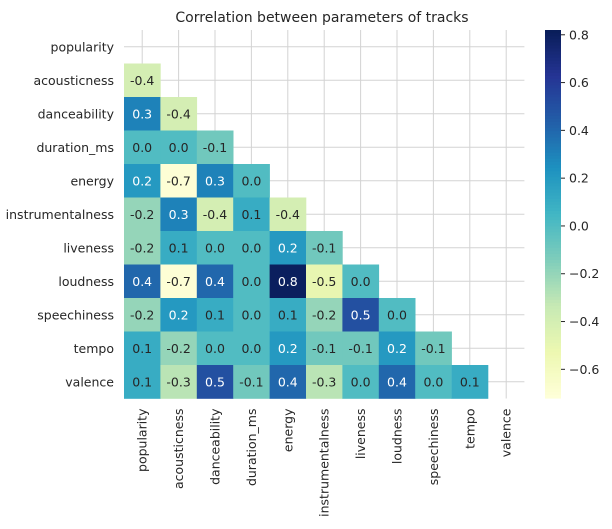 The image size is (612, 529). What do you see at coordinates (92, 180) in the screenshot?
I see `y-tick-label: energy` at bounding box center [92, 180].